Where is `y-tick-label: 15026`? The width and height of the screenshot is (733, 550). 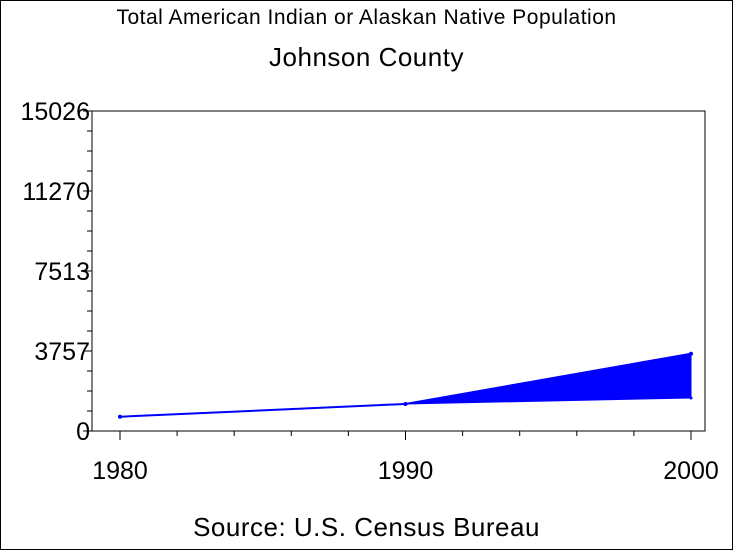
y-tick-label: 15026 is located at coordinates (55, 112).